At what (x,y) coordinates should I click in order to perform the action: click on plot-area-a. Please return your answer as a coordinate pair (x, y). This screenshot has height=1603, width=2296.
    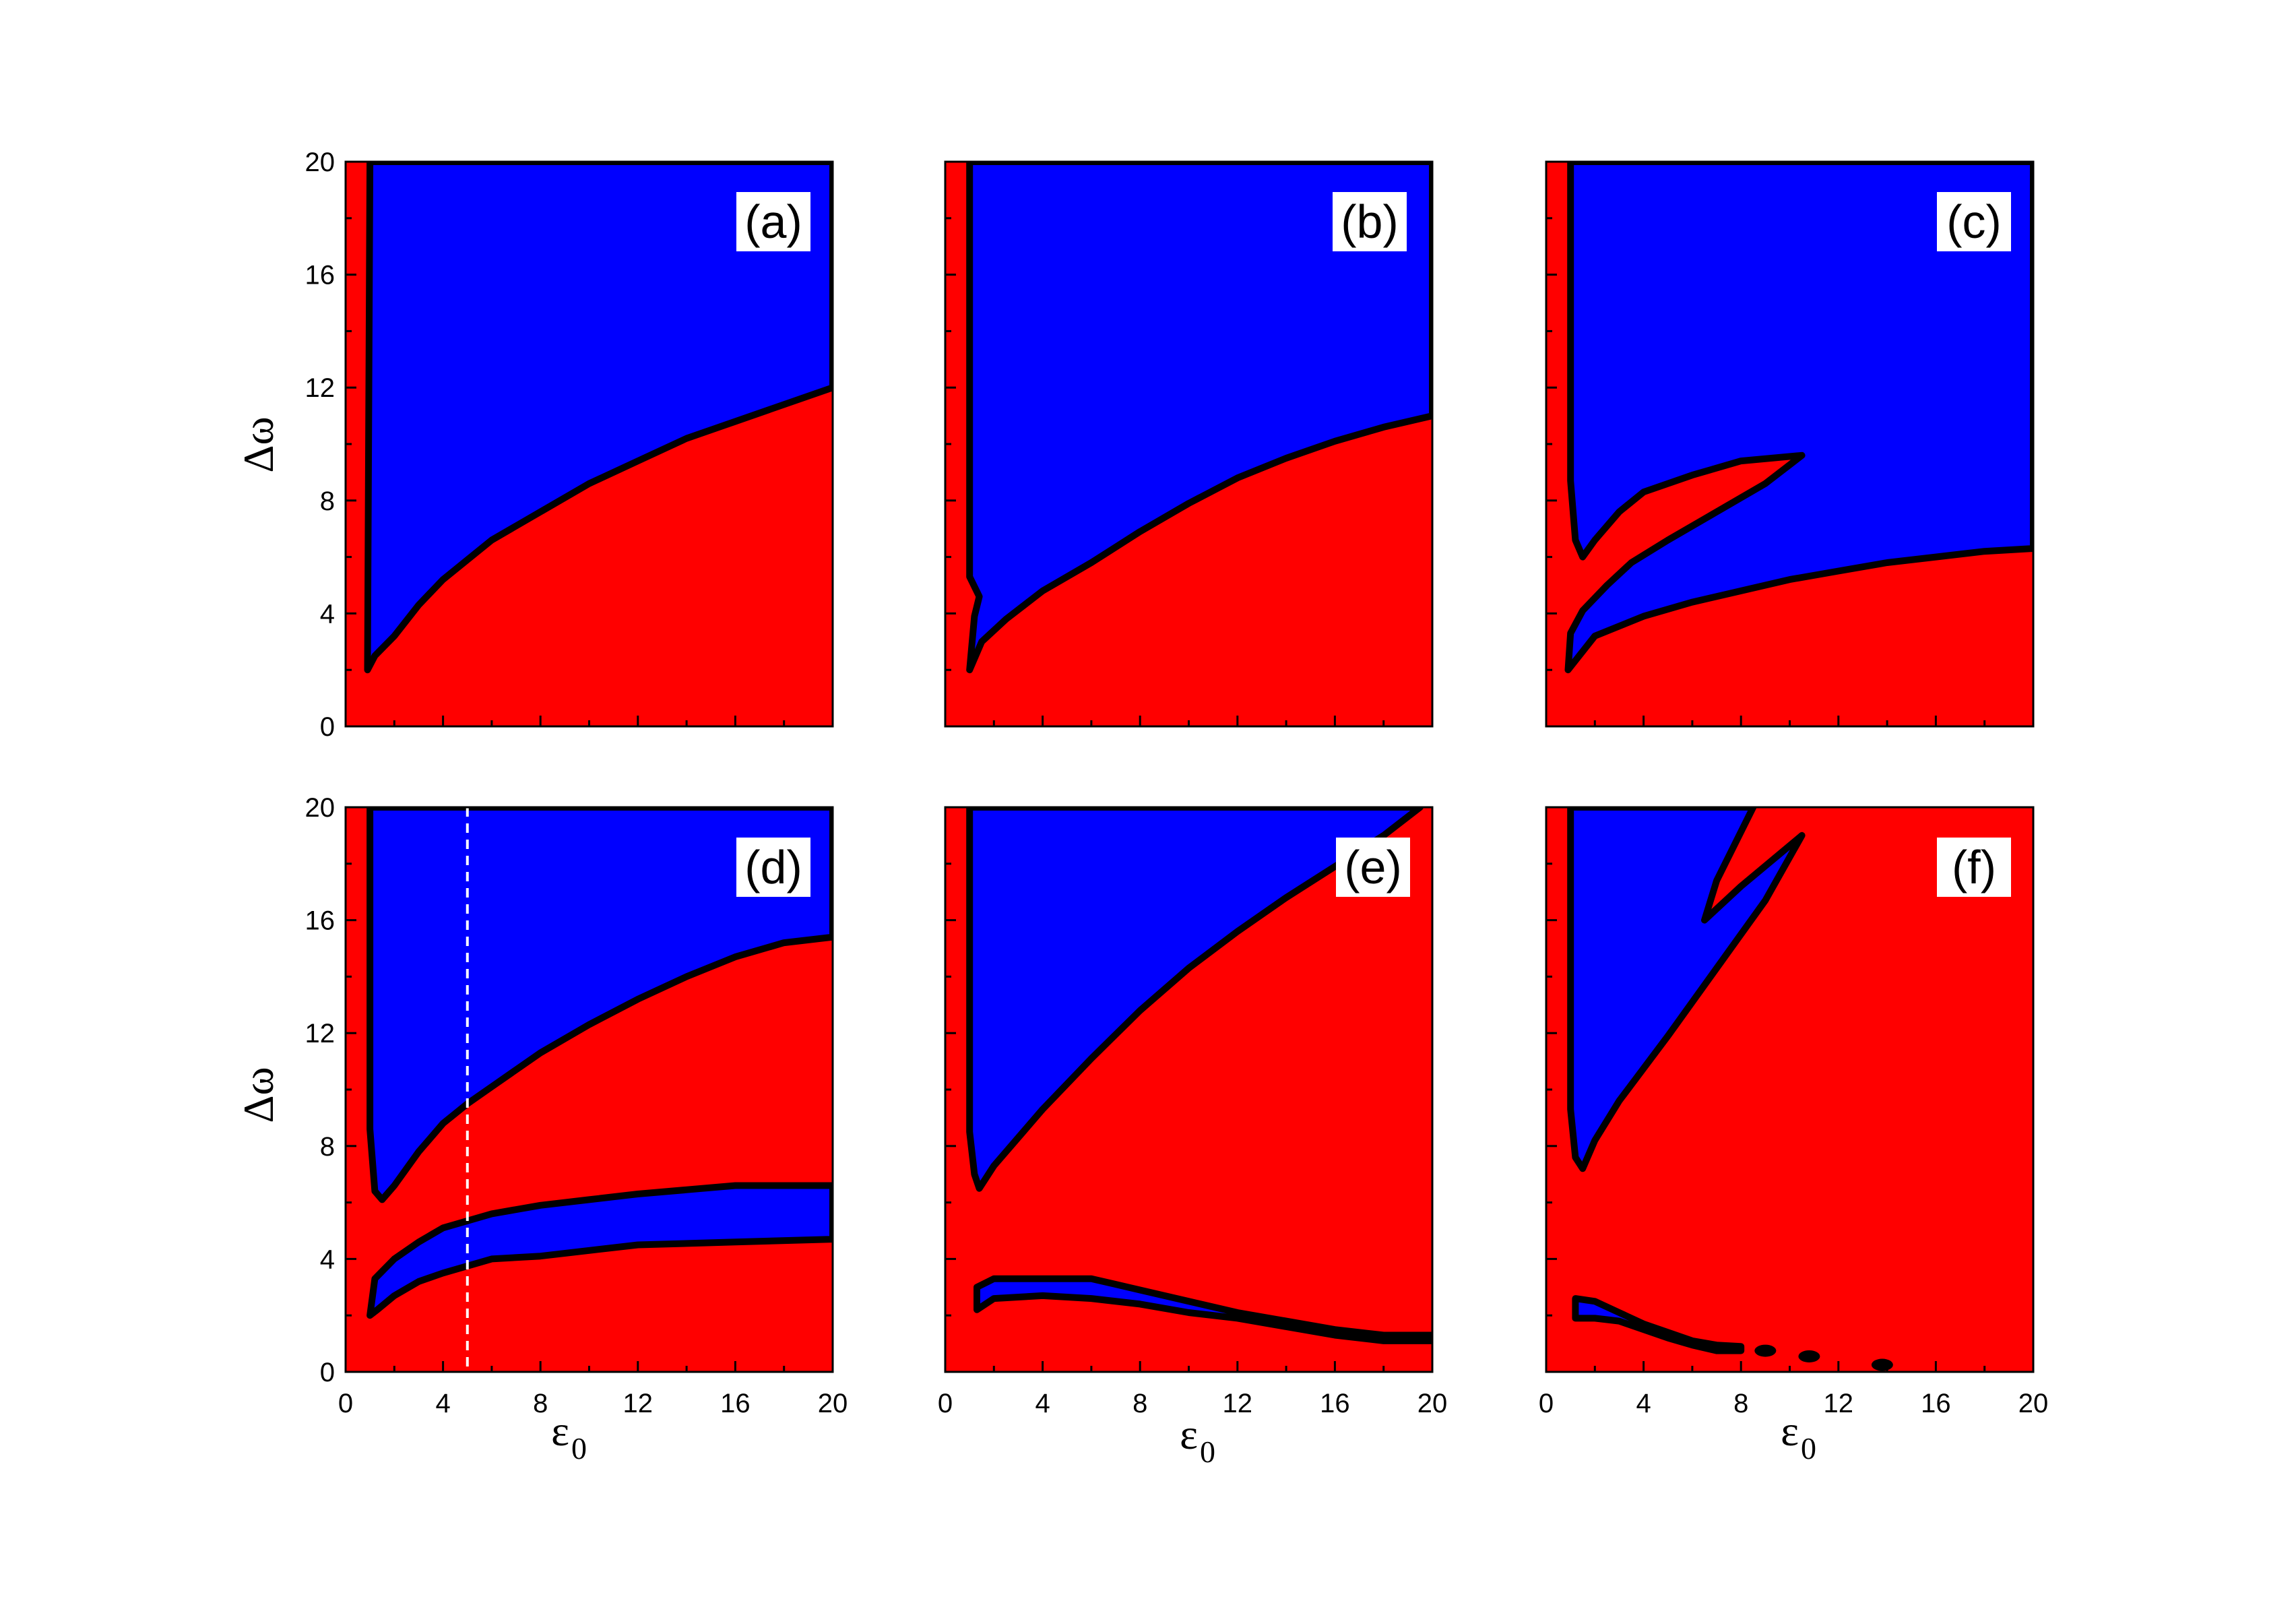
    Looking at the image, I should click on (589, 444).